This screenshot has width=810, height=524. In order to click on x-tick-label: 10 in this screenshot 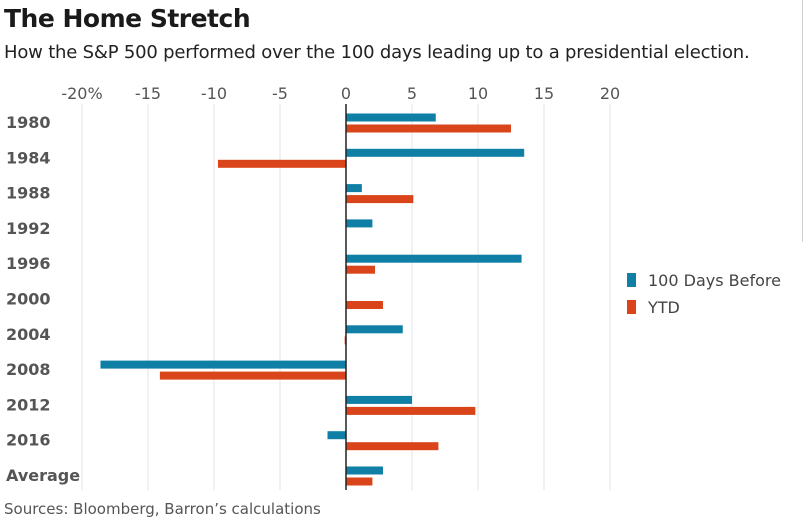, I will do `click(478, 93)`.